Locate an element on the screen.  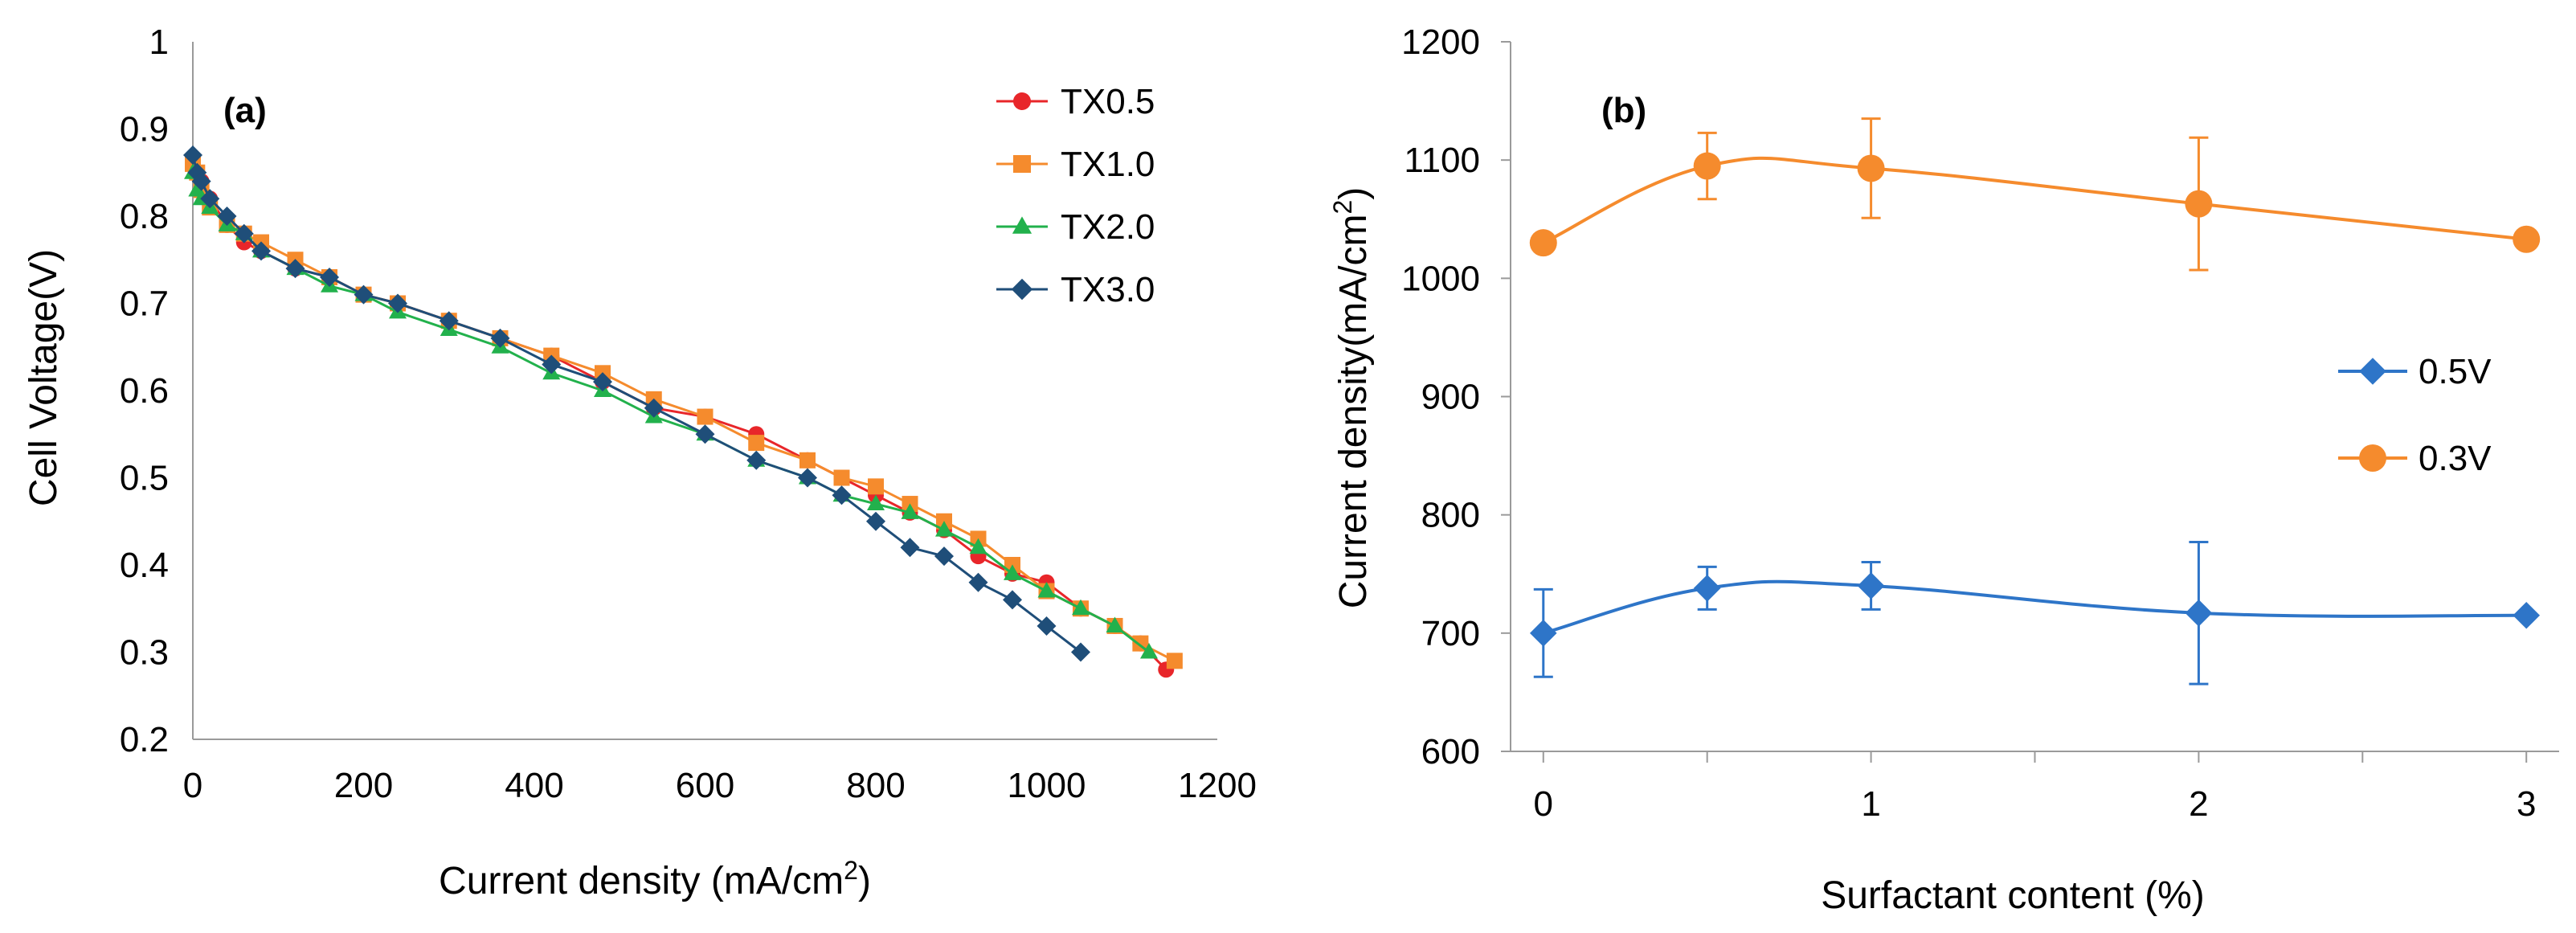
panel-b-x-tick-label: 1 is located at coordinates (1871, 804).